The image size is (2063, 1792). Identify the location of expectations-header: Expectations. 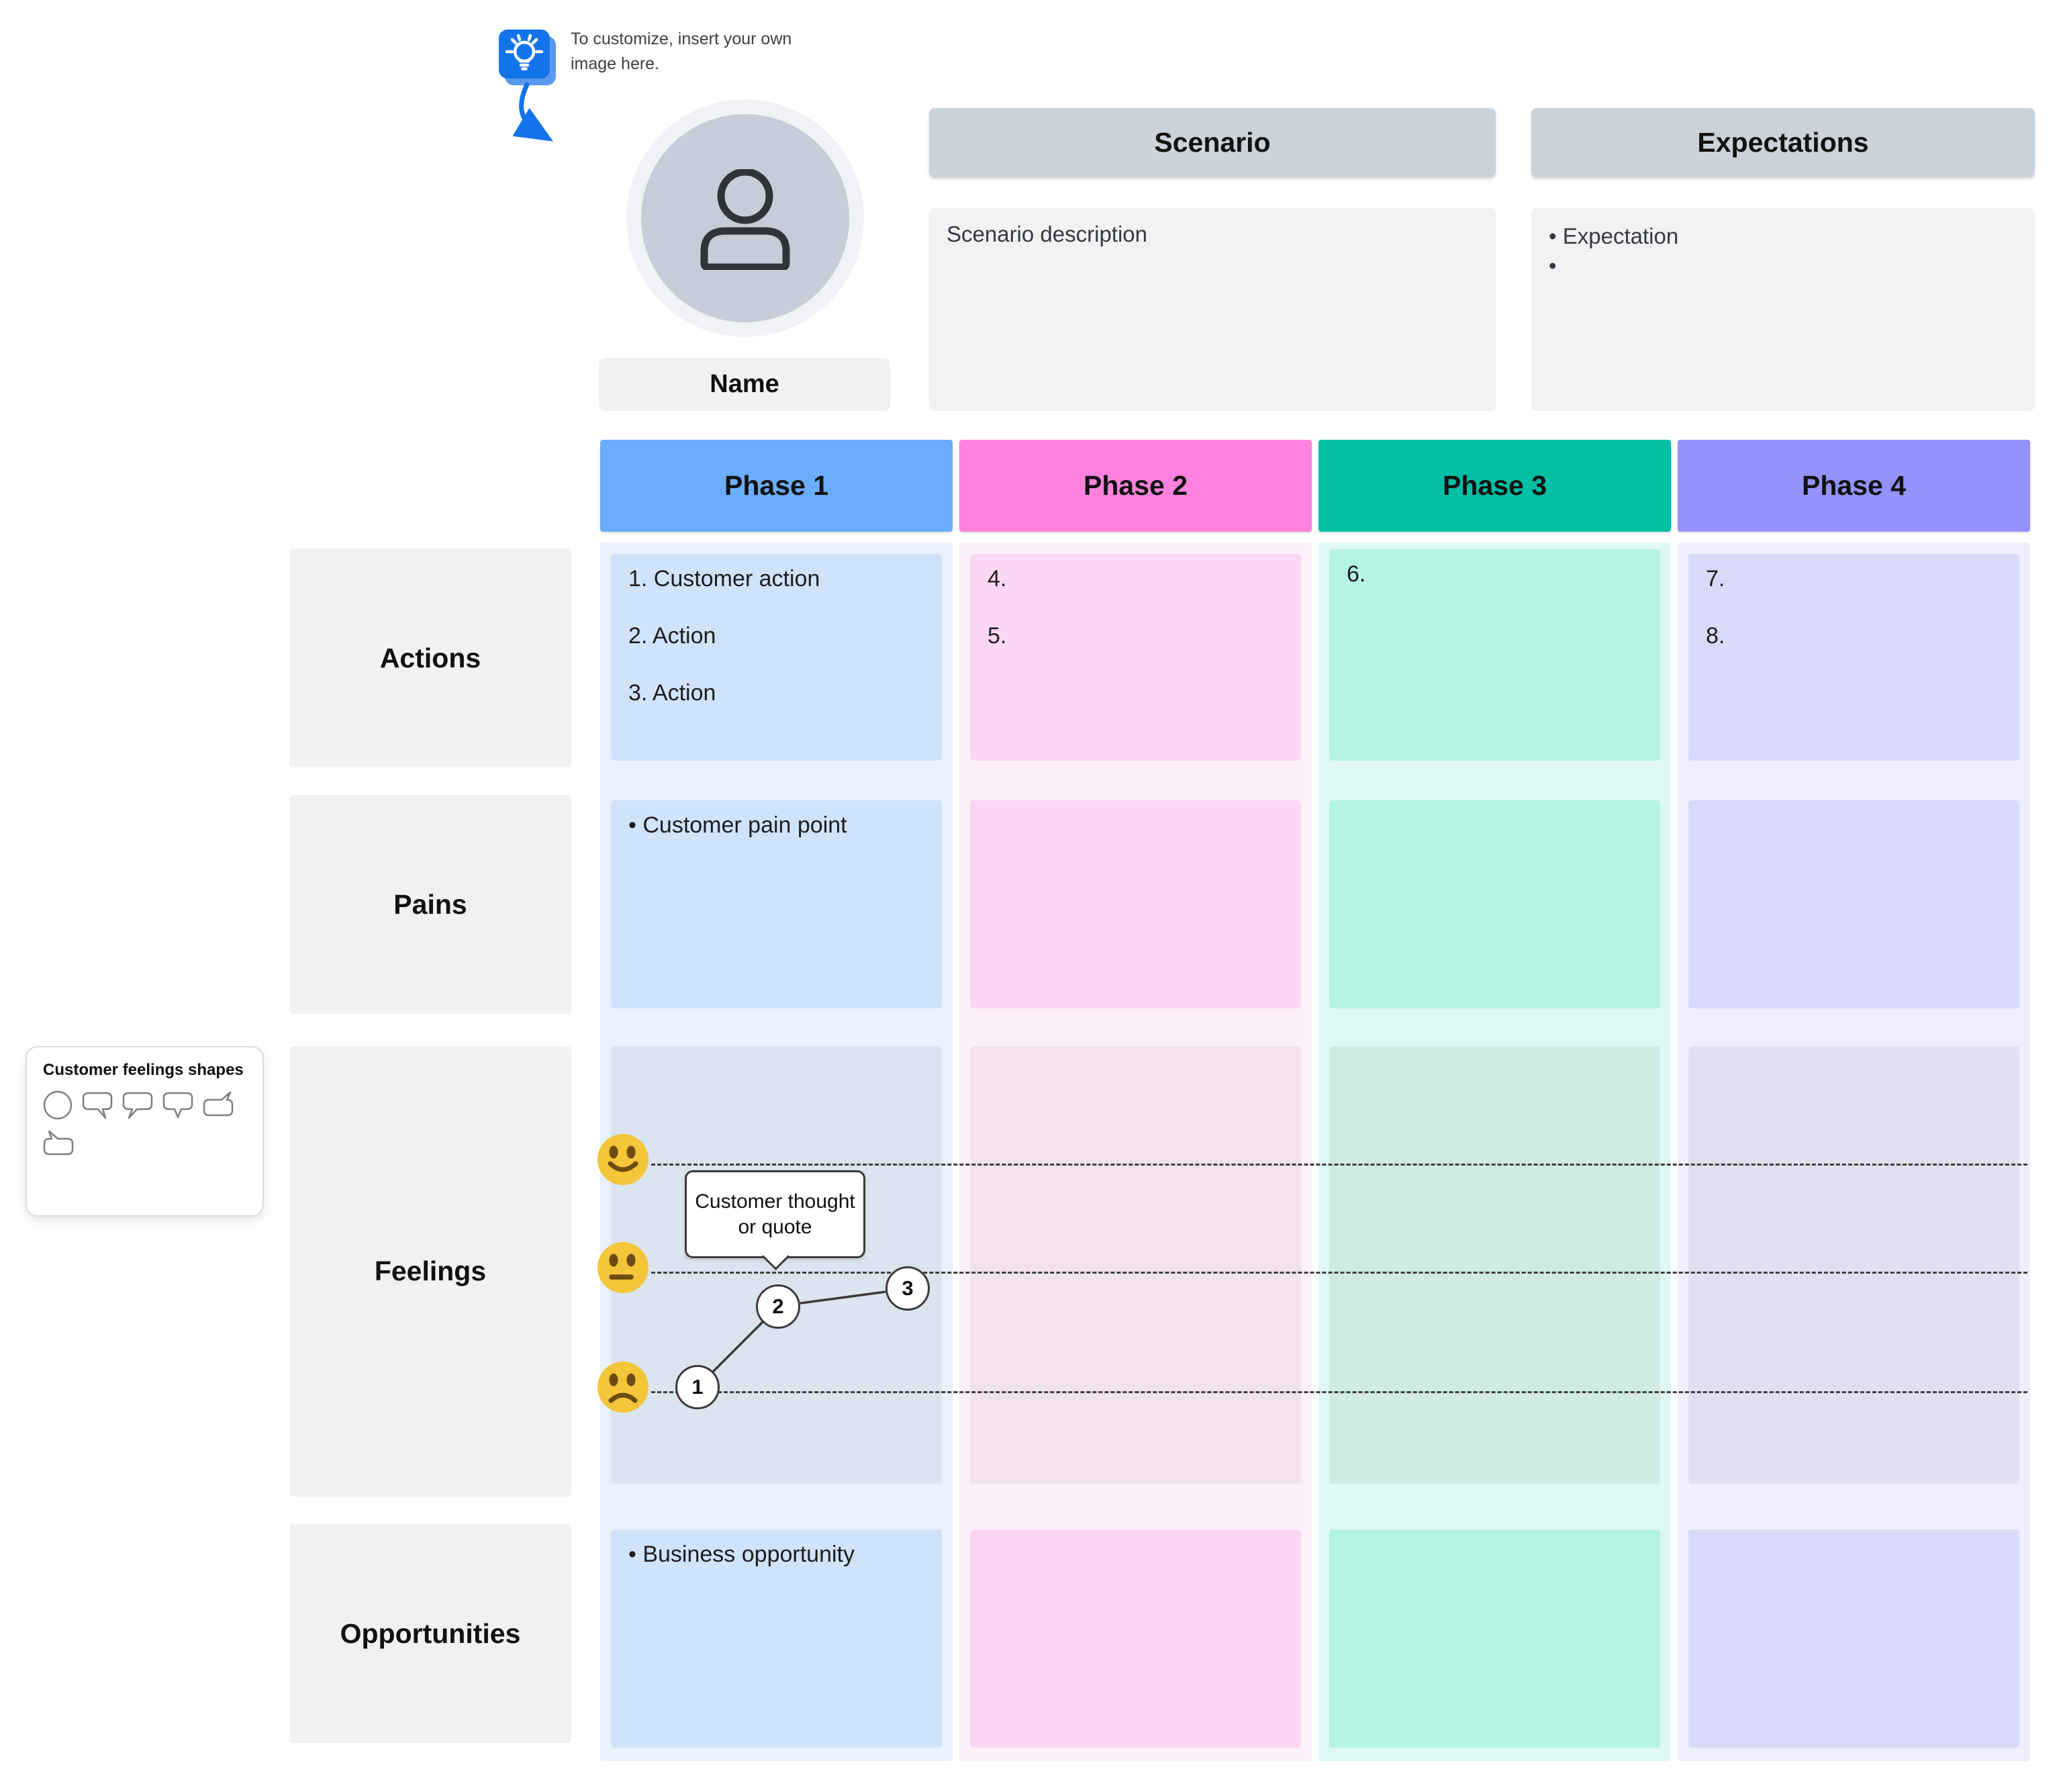
(1783, 142).